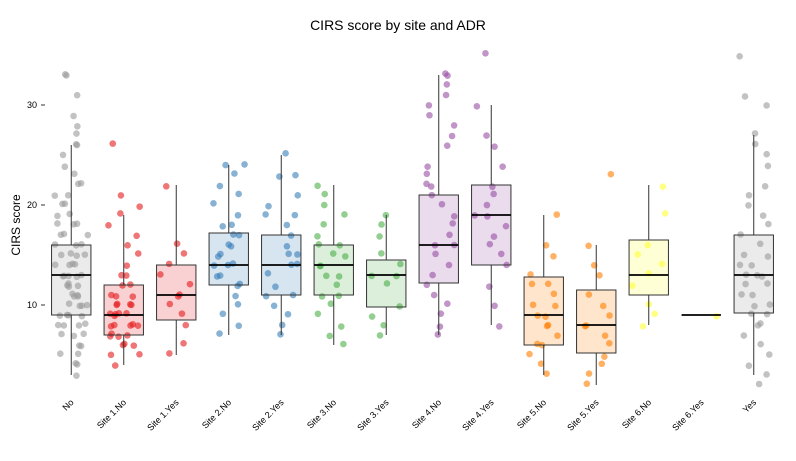  I want to click on x-tick-label: Site 4.No, so click(426, 413).